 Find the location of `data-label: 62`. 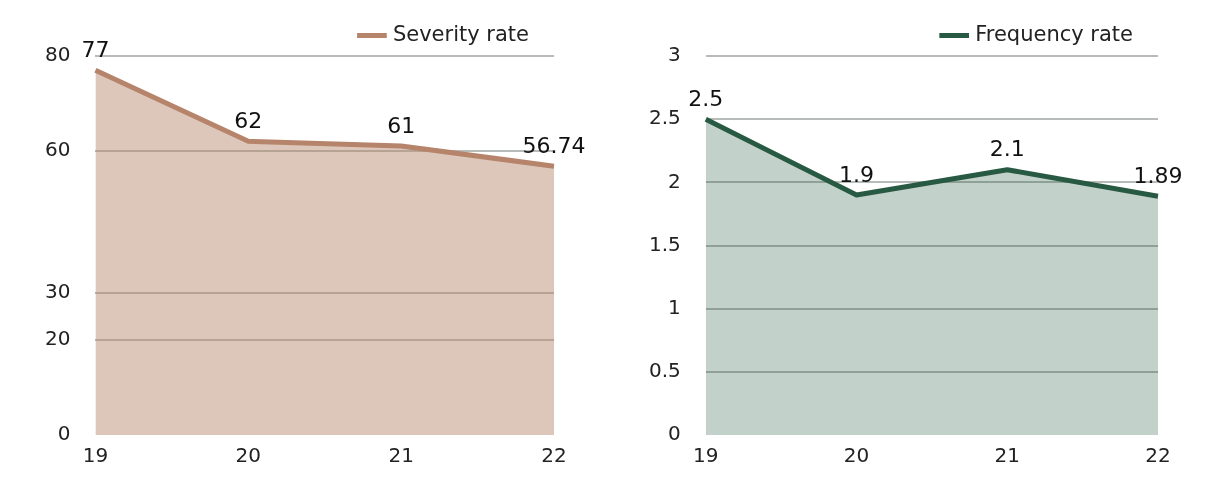

data-label: 62 is located at coordinates (248, 120).